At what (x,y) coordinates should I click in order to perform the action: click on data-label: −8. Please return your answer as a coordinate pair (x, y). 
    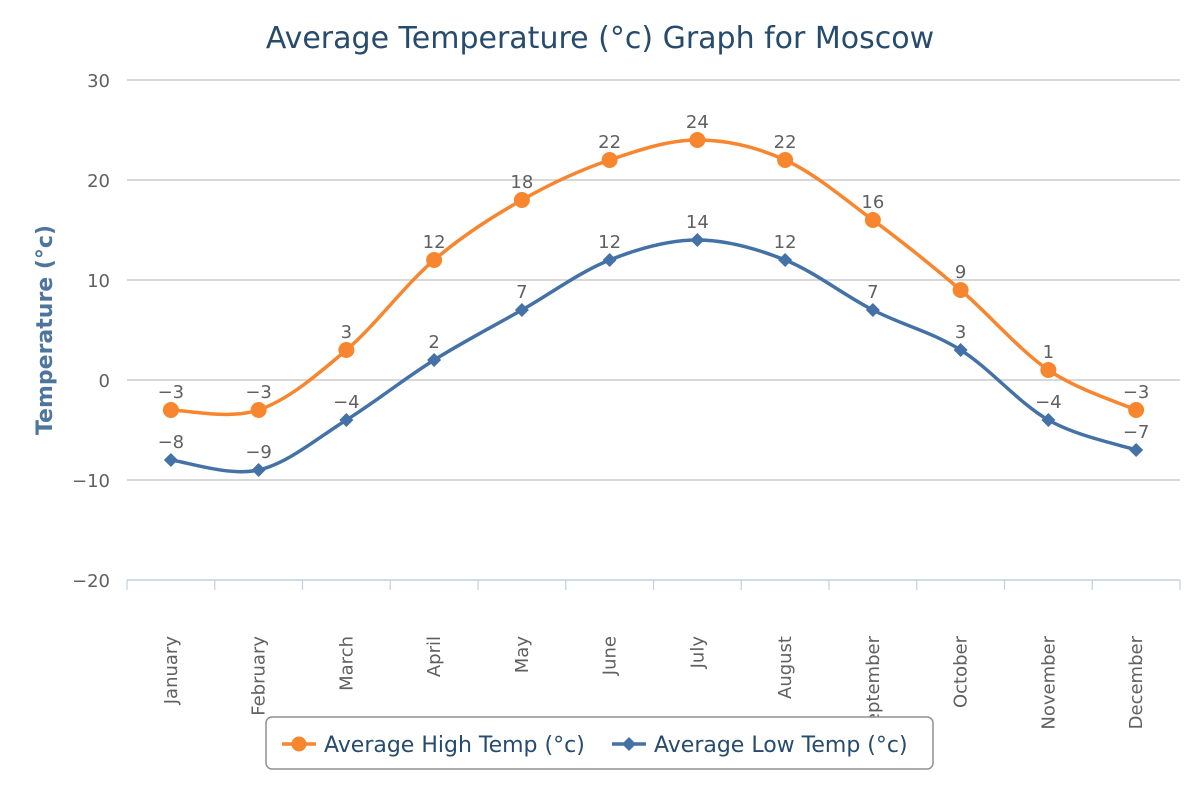
    Looking at the image, I should click on (171, 442).